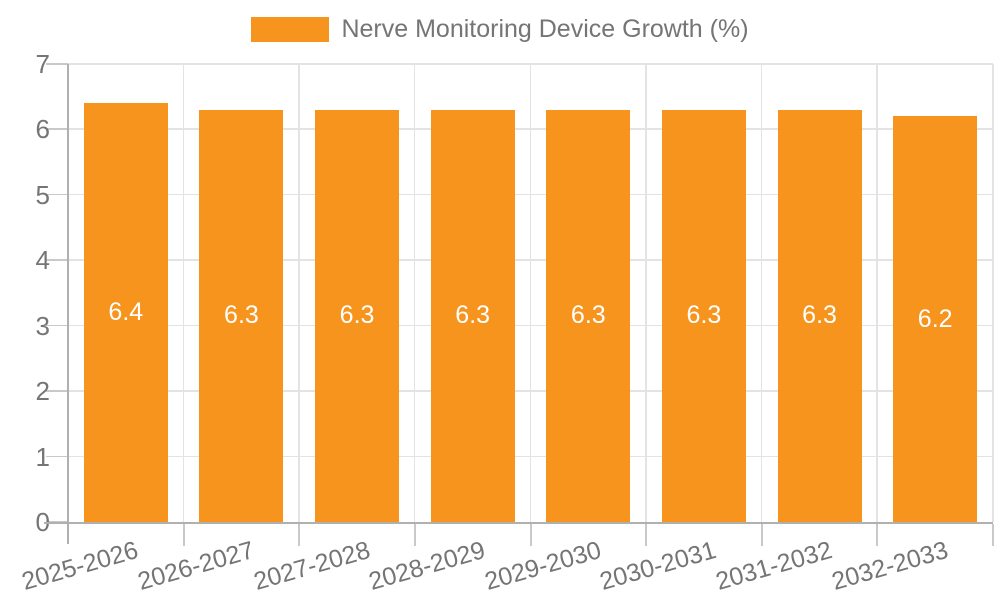 This screenshot has width=1000, height=600. I want to click on x-axis-tick-label: 2032-2033, so click(889, 566).